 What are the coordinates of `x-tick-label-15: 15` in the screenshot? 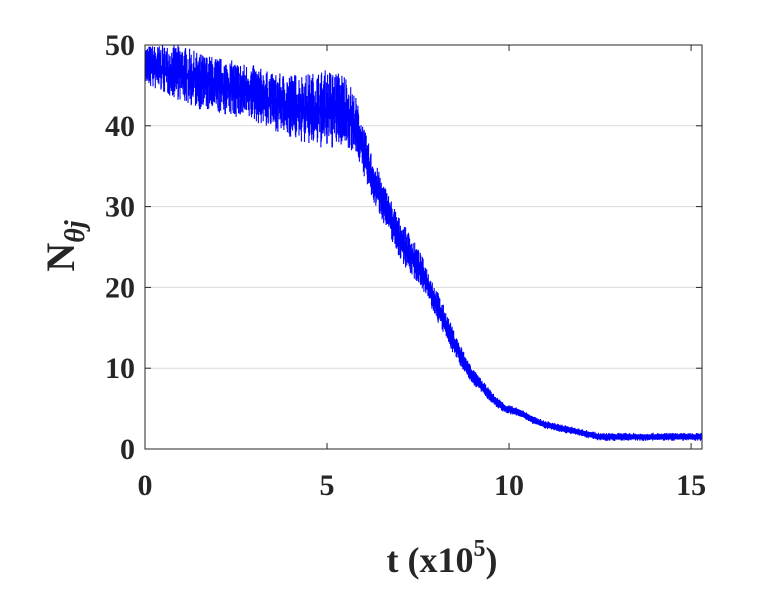 It's located at (691, 485).